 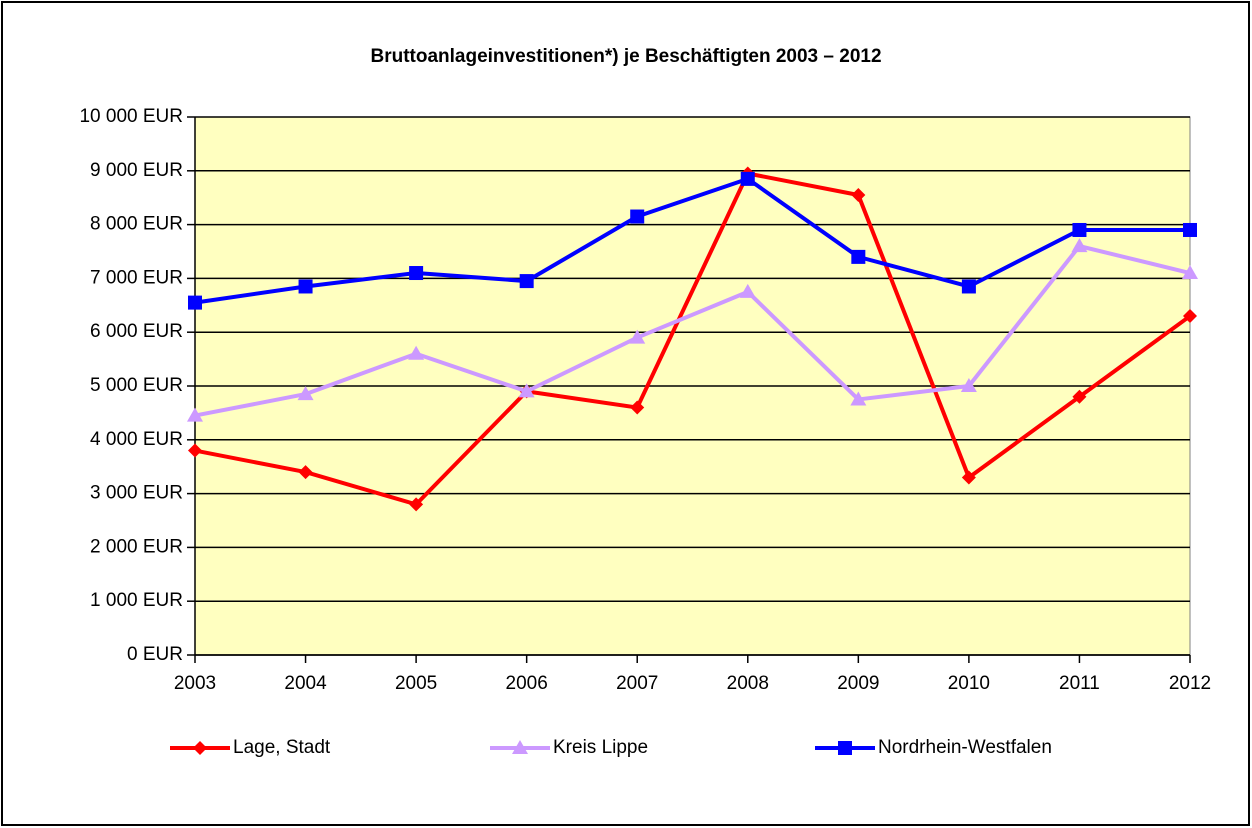 I want to click on y-tick-label: 0 EUR, so click(x=155, y=654).